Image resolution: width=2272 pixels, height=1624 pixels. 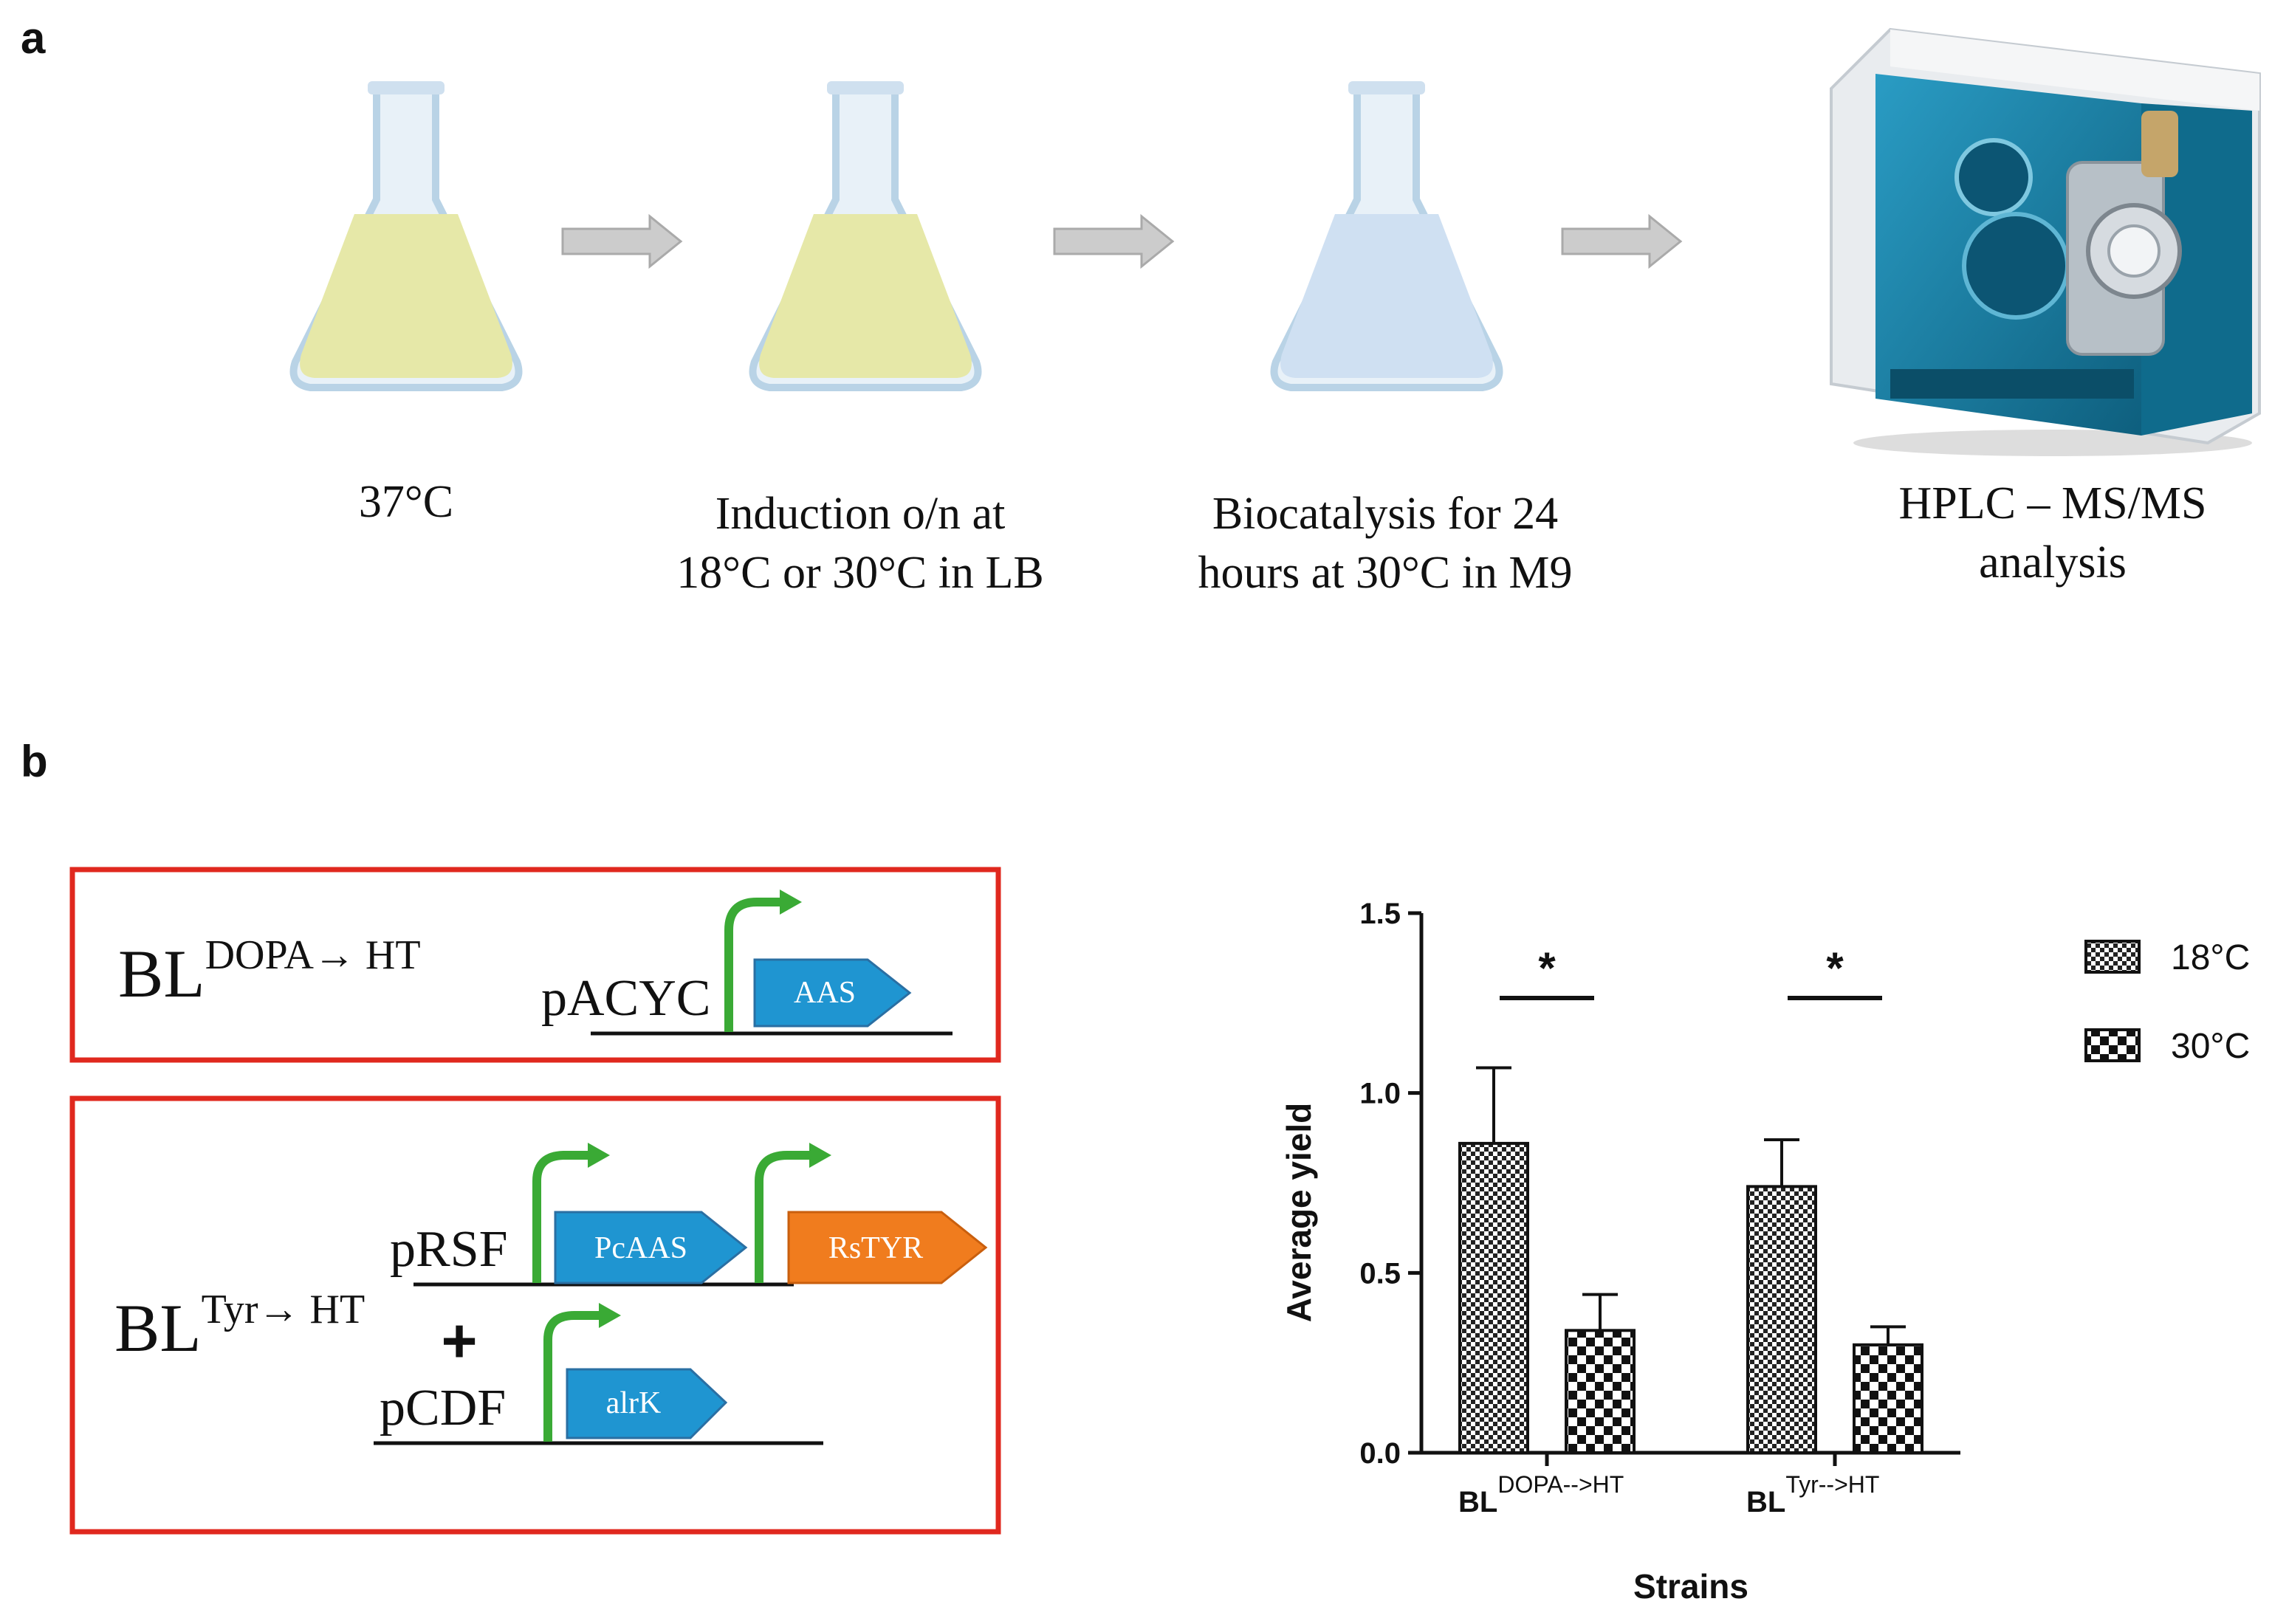 What do you see at coordinates (860, 543) in the screenshot?
I see `step-label-2: Induction o/n at 18°C or 30°C in LB` at bounding box center [860, 543].